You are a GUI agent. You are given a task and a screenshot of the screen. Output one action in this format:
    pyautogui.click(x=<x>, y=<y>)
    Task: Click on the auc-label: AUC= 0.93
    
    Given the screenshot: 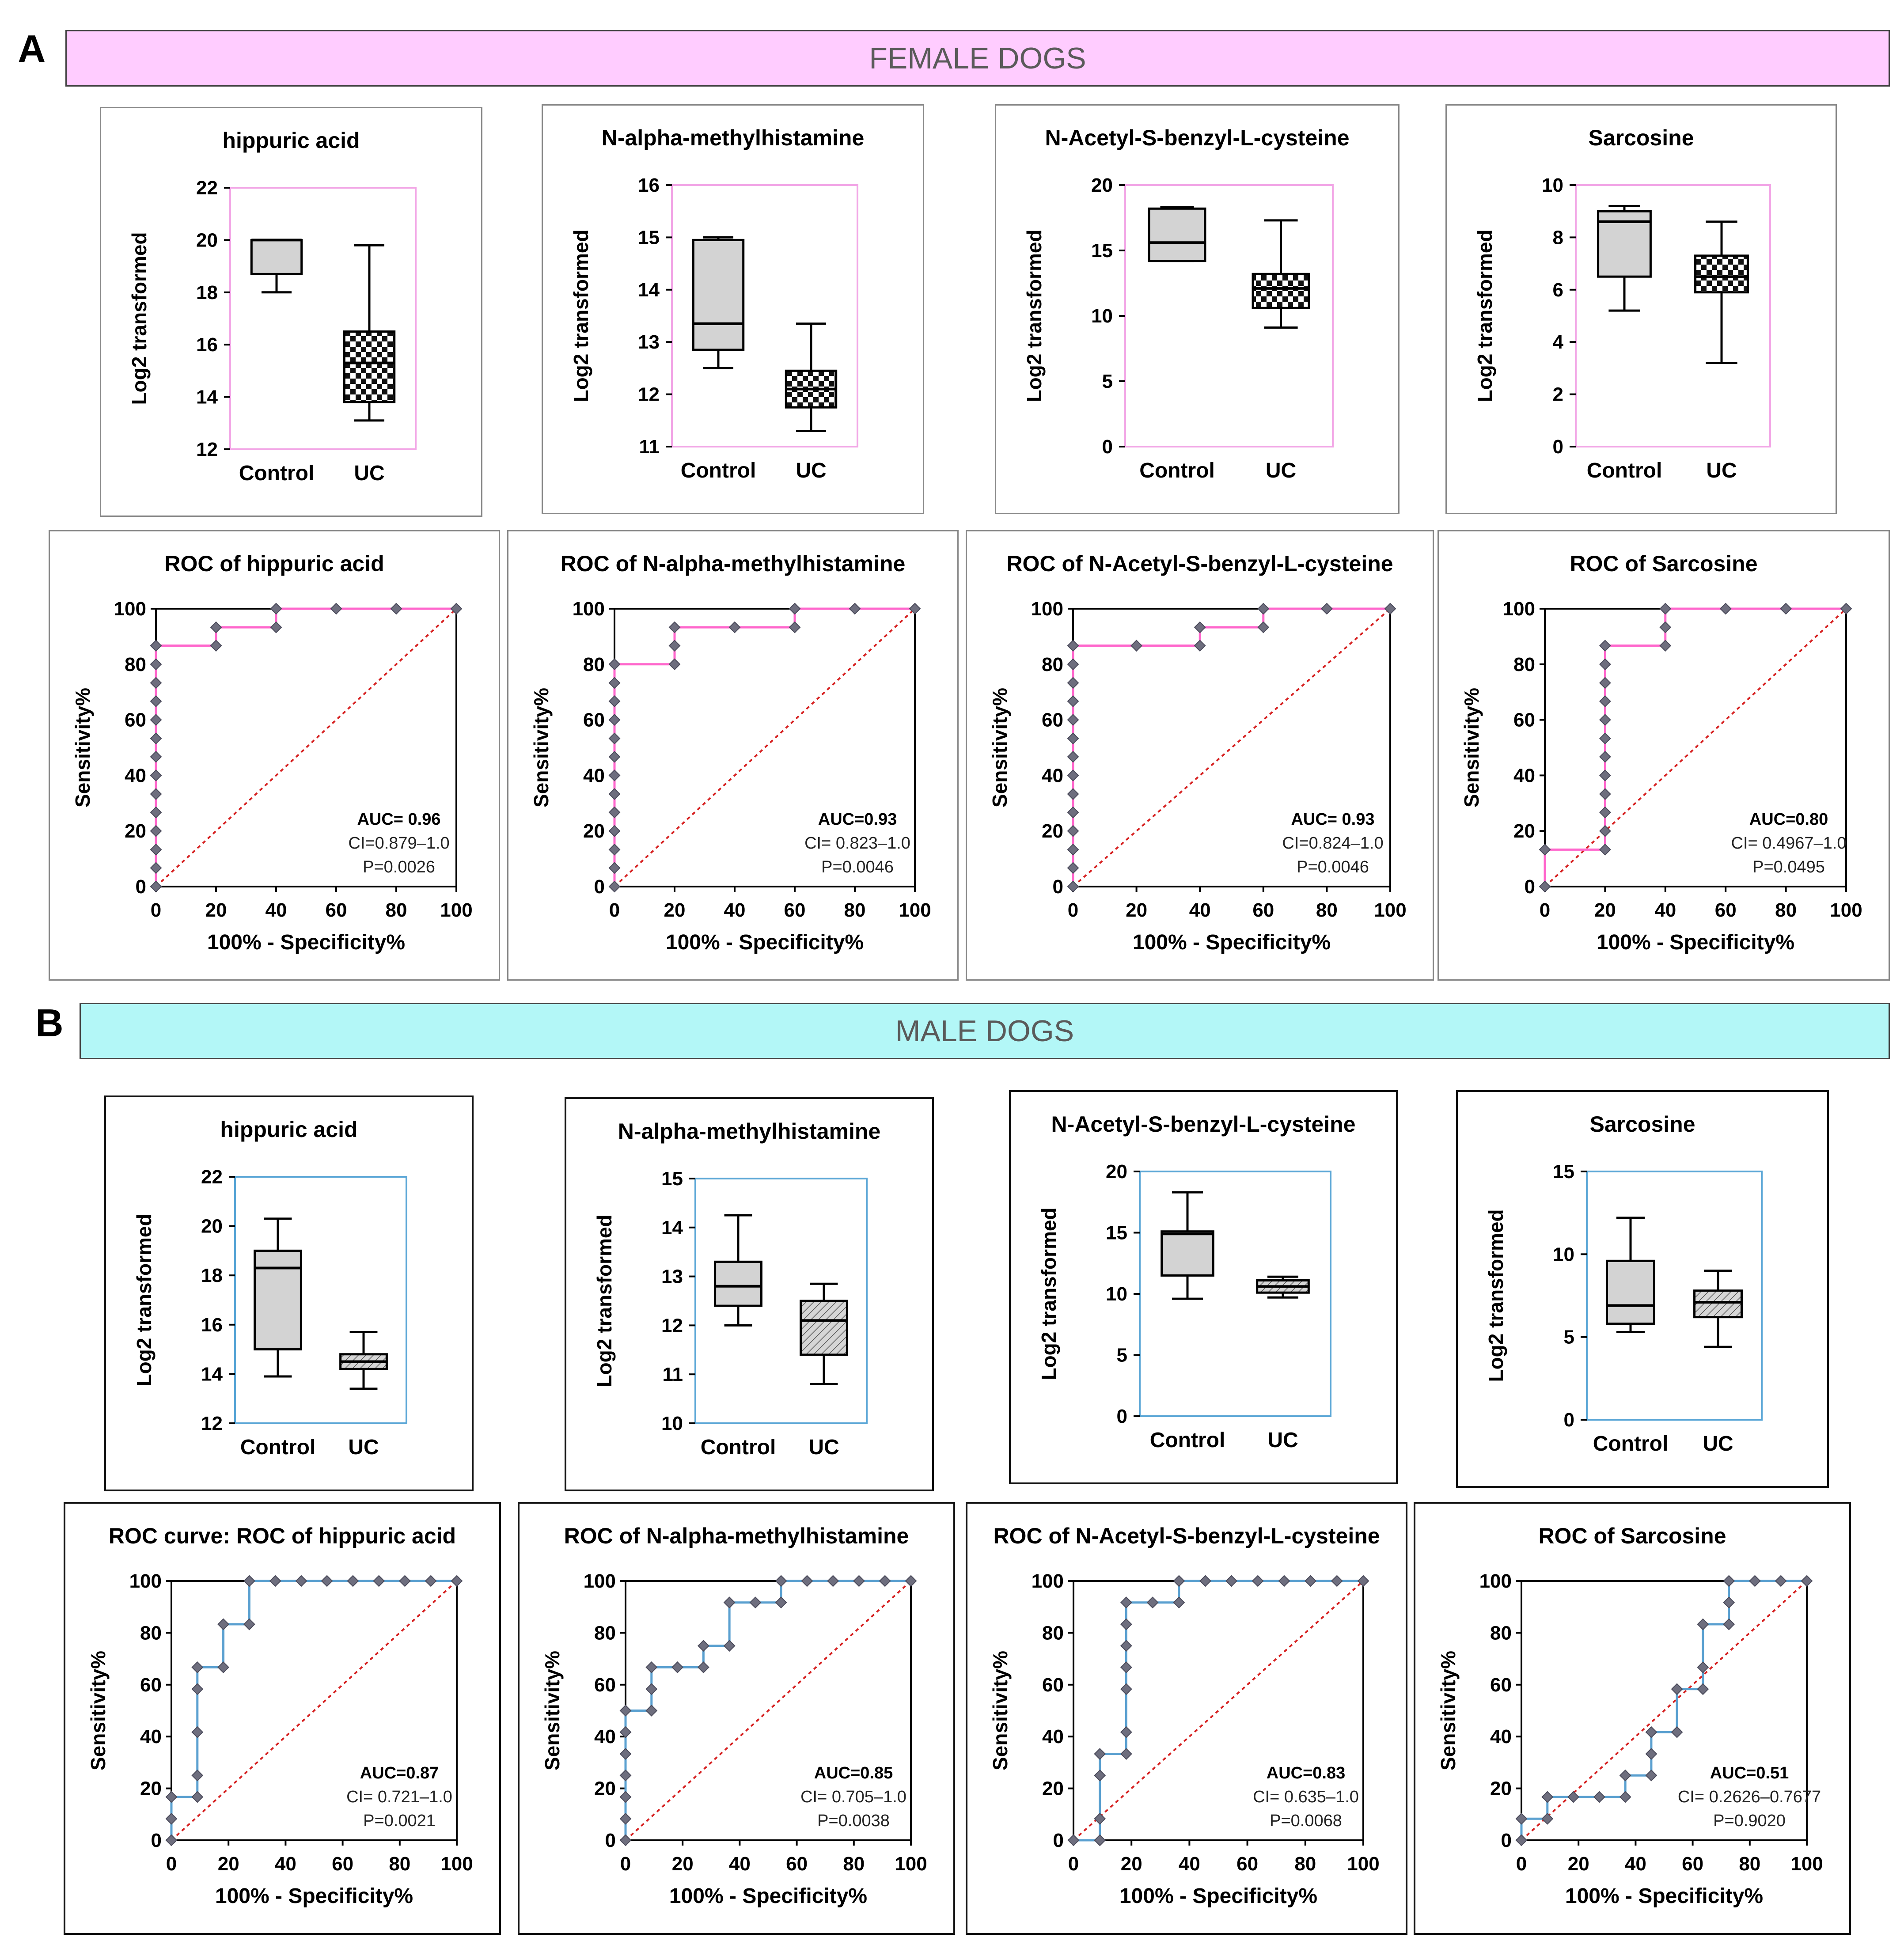 What is the action you would take?
    pyautogui.click(x=1332, y=819)
    